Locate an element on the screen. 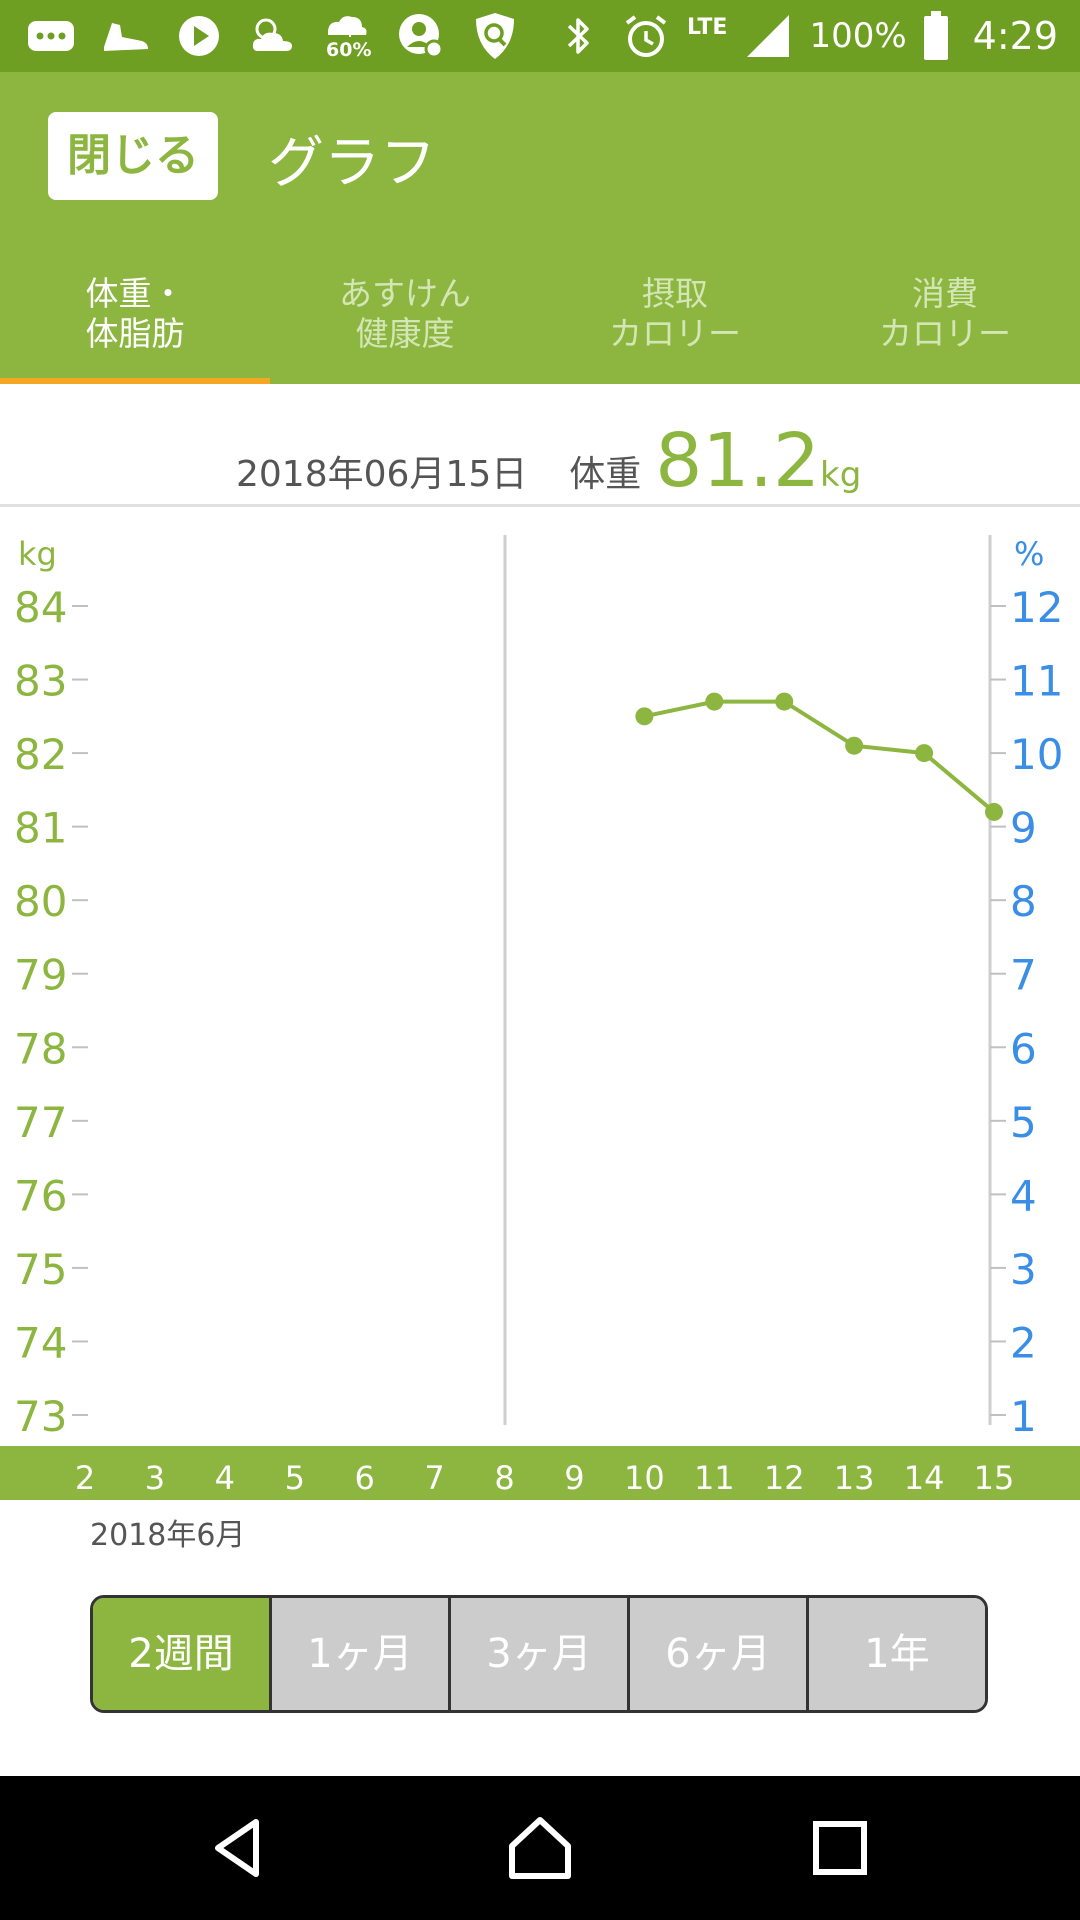 The image size is (1080, 1920). right-axis-unit-label: % is located at coordinates (1029, 554).